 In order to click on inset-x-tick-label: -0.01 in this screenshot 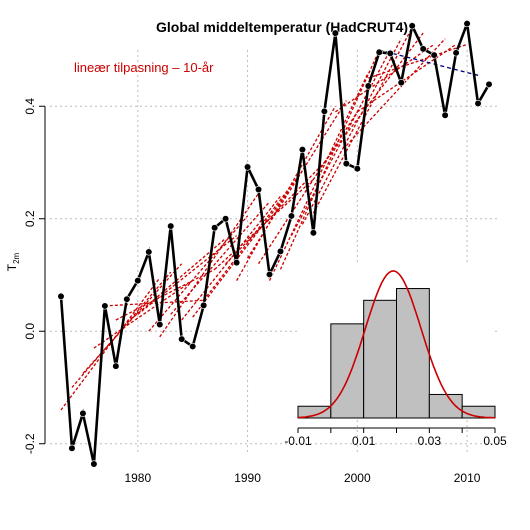, I will do `click(298, 441)`.